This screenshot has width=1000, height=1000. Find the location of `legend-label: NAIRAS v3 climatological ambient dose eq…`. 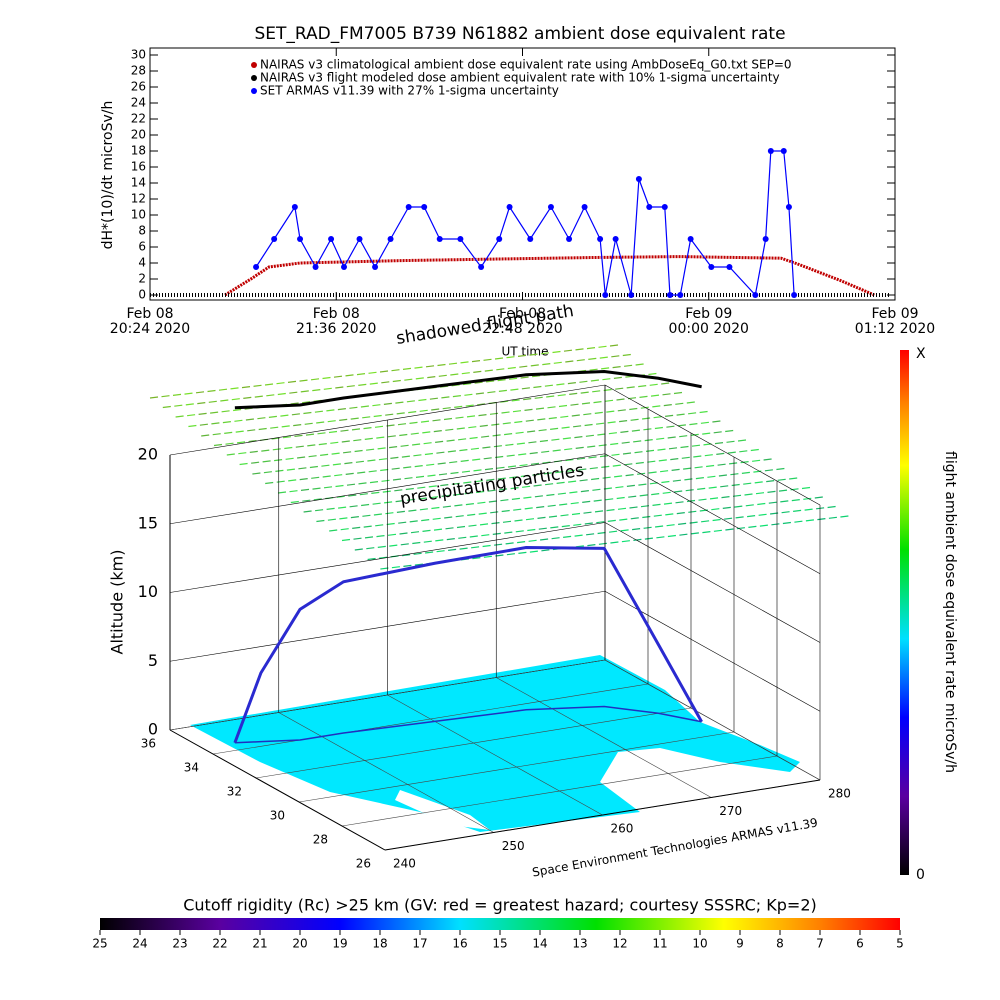

legend-label: NAIRAS v3 climatological ambient dose eq… is located at coordinates (526, 65).